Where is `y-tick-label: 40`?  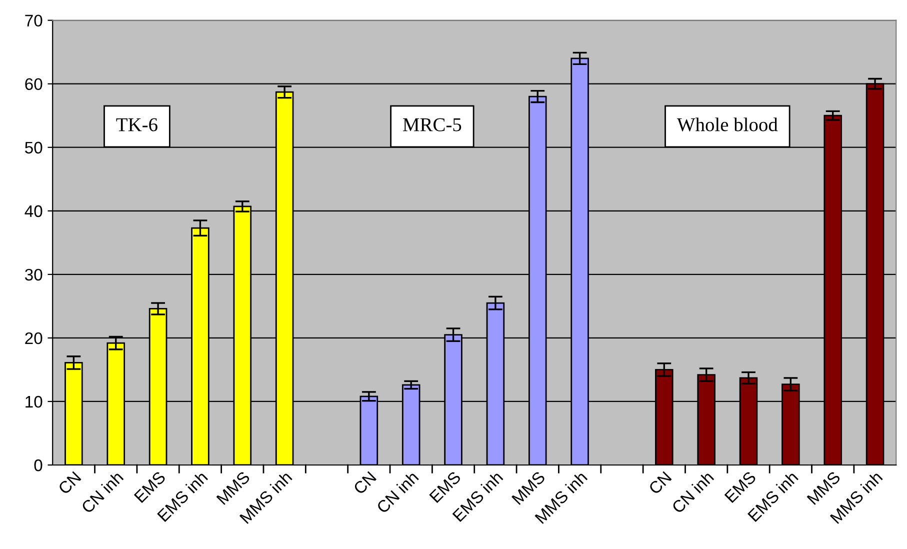
y-tick-label: 40 is located at coordinates (33, 211).